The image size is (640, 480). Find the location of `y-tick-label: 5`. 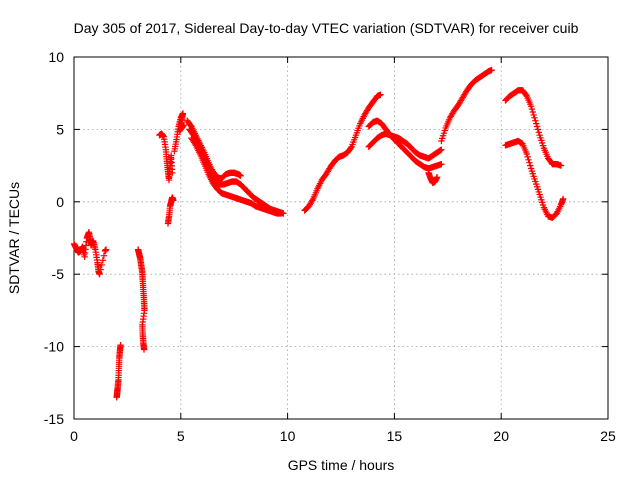

y-tick-label: 5 is located at coordinates (60, 129).